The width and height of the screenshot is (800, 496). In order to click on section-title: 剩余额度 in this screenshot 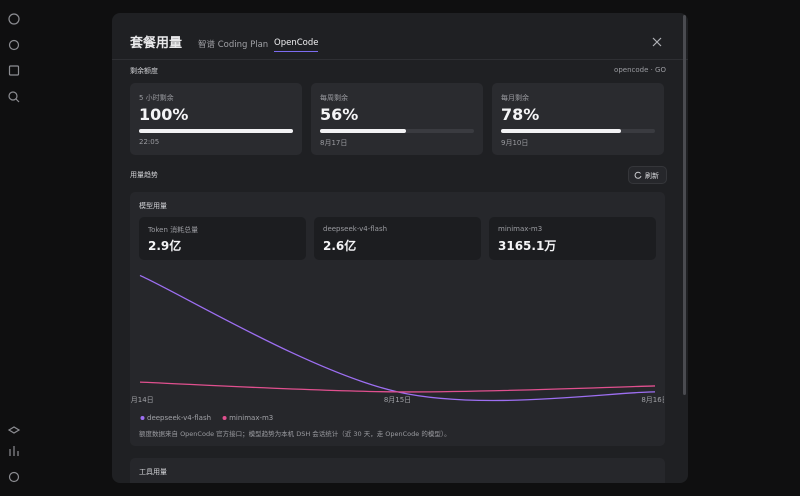, I will do `click(144, 71)`.